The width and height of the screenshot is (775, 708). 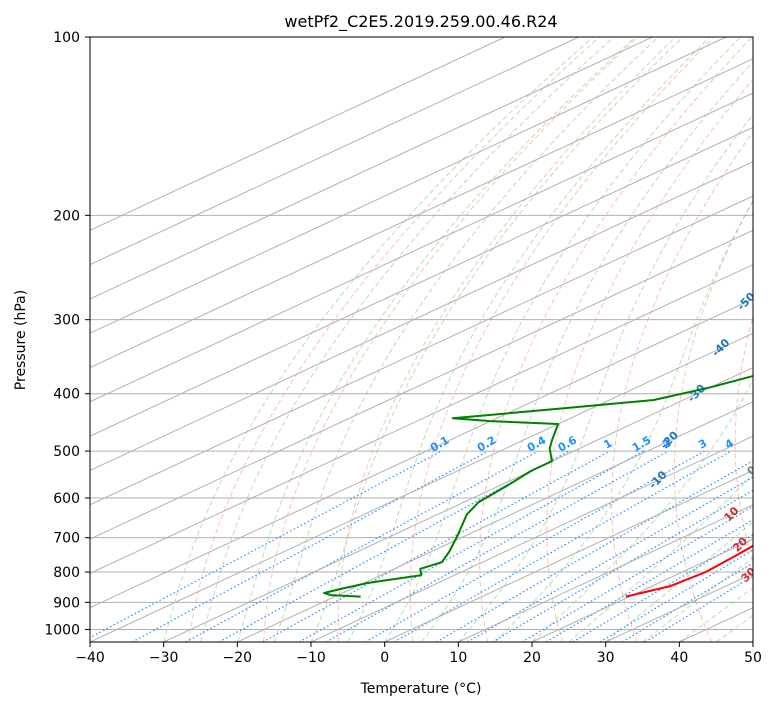 I want to click on y-tick-label: 1000, so click(x=62, y=630).